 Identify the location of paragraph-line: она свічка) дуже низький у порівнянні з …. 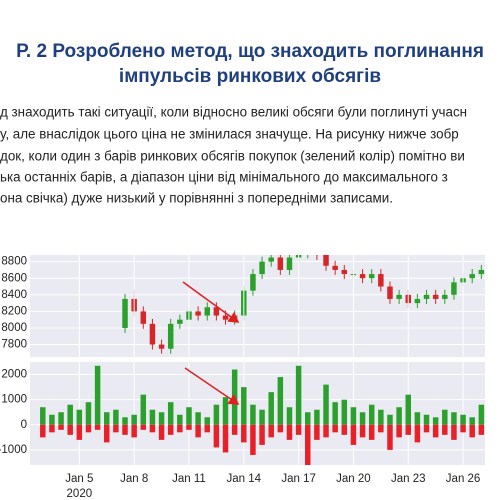
(196, 198).